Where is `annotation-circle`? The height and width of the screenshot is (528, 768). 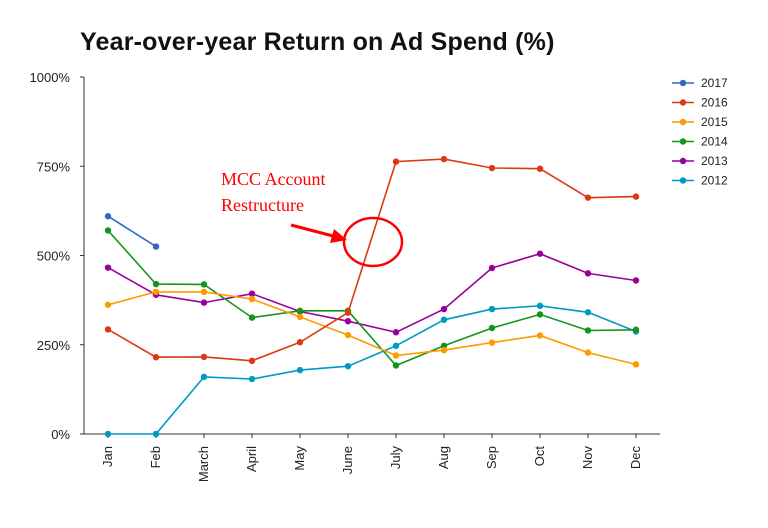
annotation-circle is located at coordinates (373, 242).